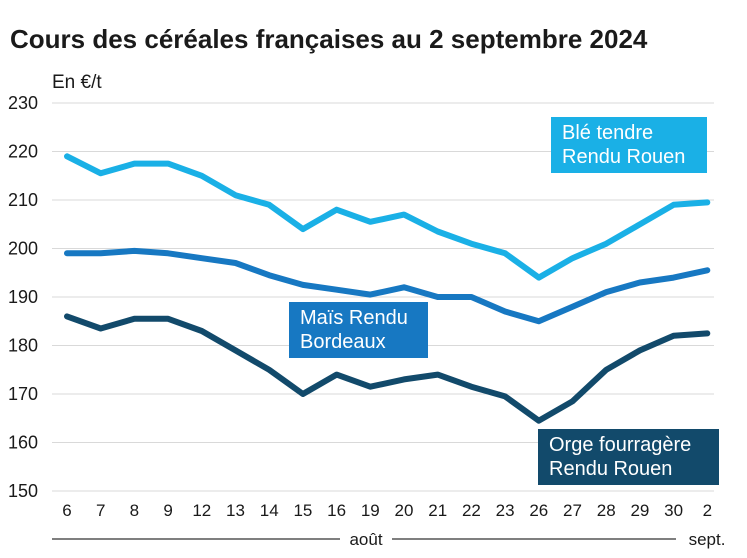  Describe the element at coordinates (100, 510) in the screenshot. I see `x-tick-label: 7` at that location.